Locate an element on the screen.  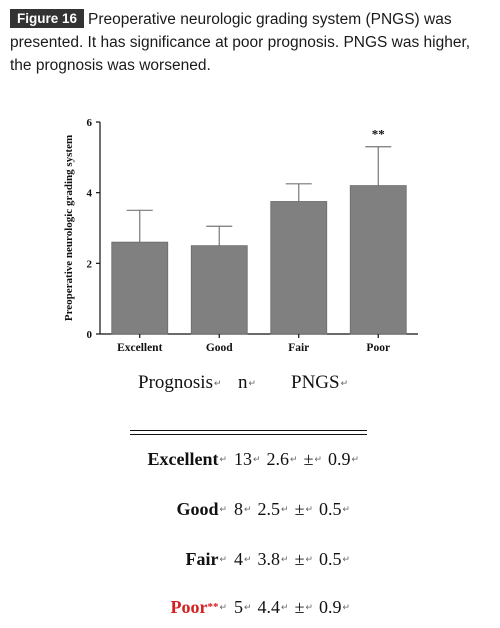
bar-fair is located at coordinates (299, 268).